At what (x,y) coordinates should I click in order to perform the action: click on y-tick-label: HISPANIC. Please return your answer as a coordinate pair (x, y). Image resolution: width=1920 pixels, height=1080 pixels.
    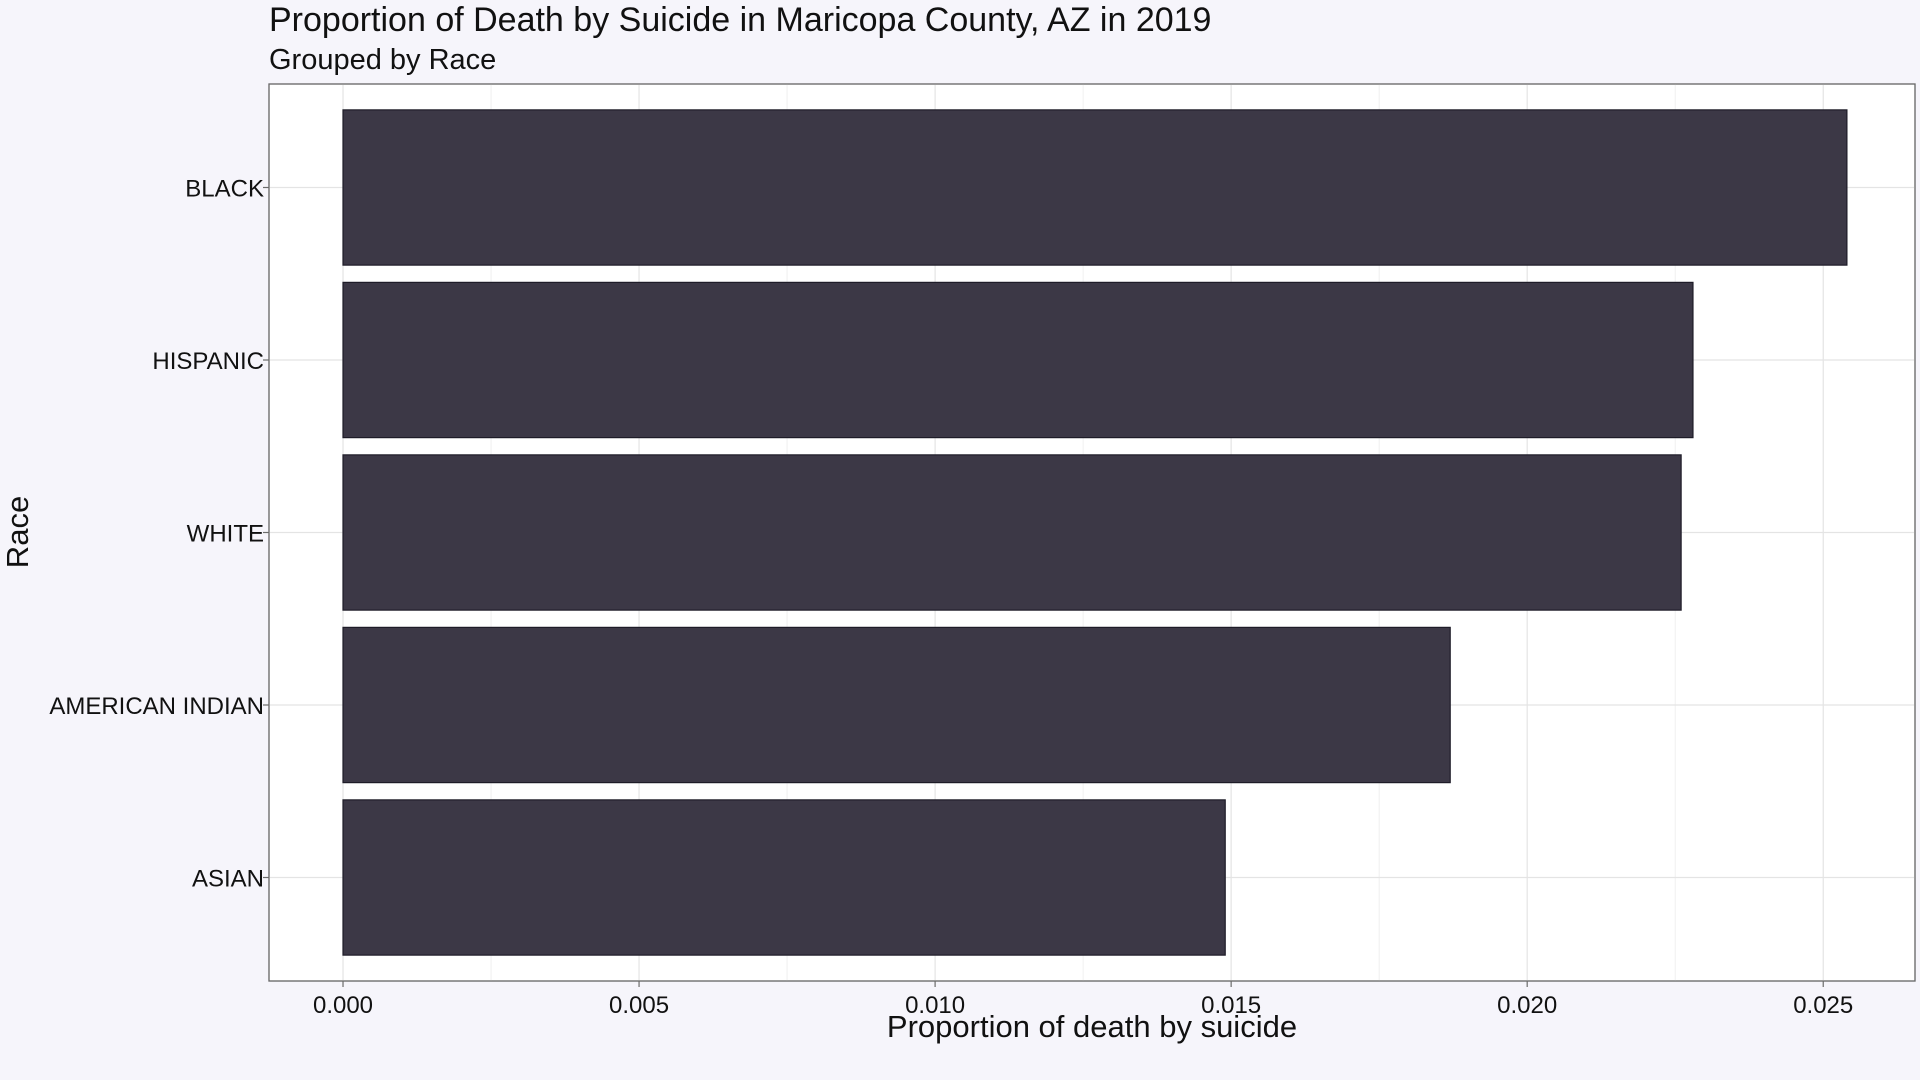
    Looking at the image, I should click on (208, 361).